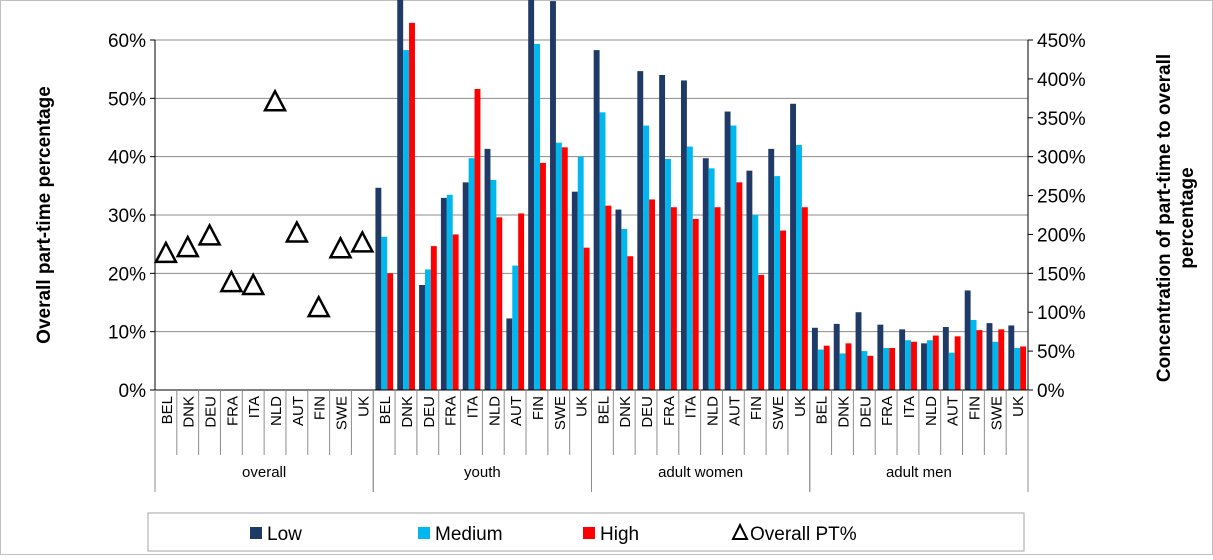 The height and width of the screenshot is (560, 1213). What do you see at coordinates (284, 534) in the screenshot?
I see `legend-label-low: Low` at bounding box center [284, 534].